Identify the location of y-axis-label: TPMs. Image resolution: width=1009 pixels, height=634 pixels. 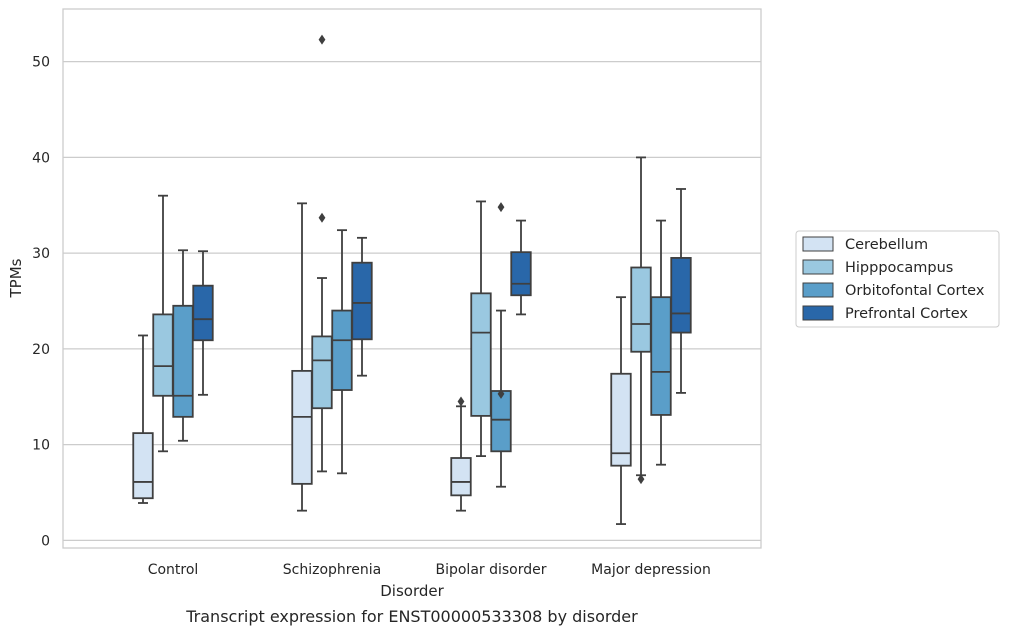
(16, 278).